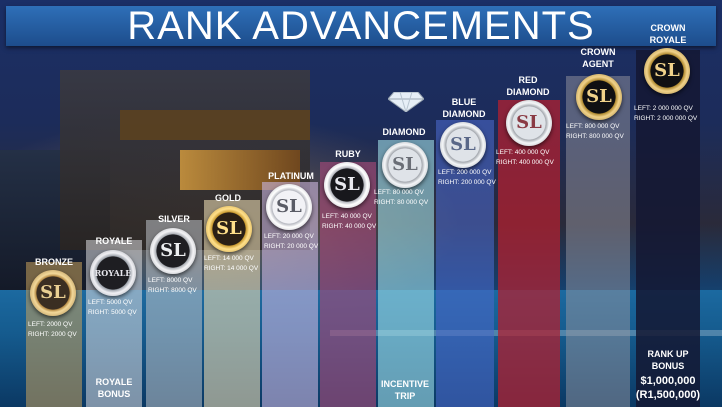 The image size is (722, 407). I want to click on crown-royale-badge-icon: SL, so click(667, 71).